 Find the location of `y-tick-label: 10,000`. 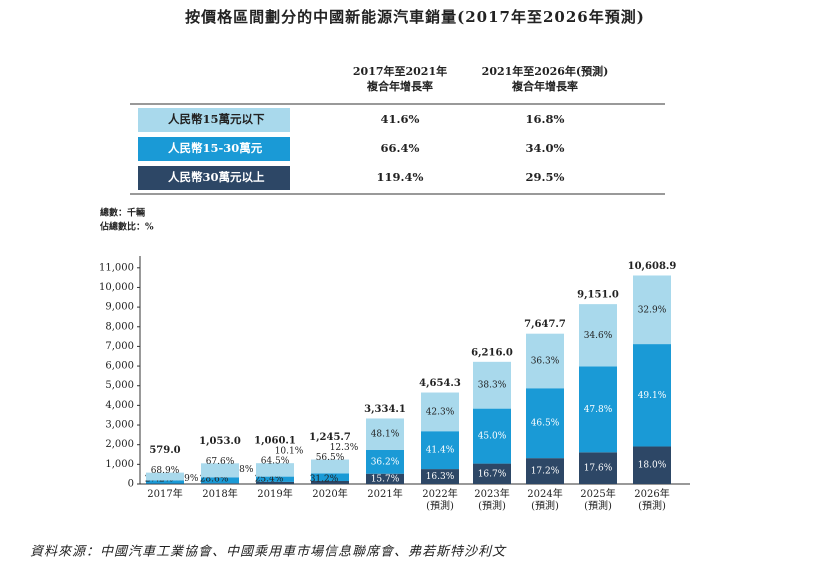

y-tick-label: 10,000 is located at coordinates (116, 287).